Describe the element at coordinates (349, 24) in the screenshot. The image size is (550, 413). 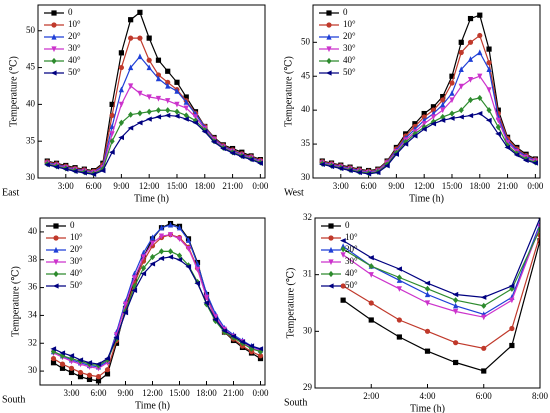
I see `legend-label: 10°` at that location.